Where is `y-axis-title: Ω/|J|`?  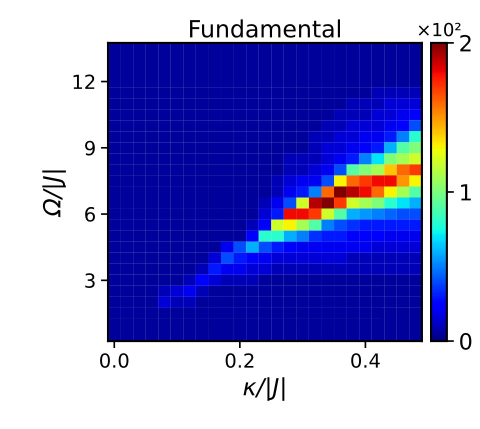
y-axis-title: Ω/|J| is located at coordinates (54, 194).